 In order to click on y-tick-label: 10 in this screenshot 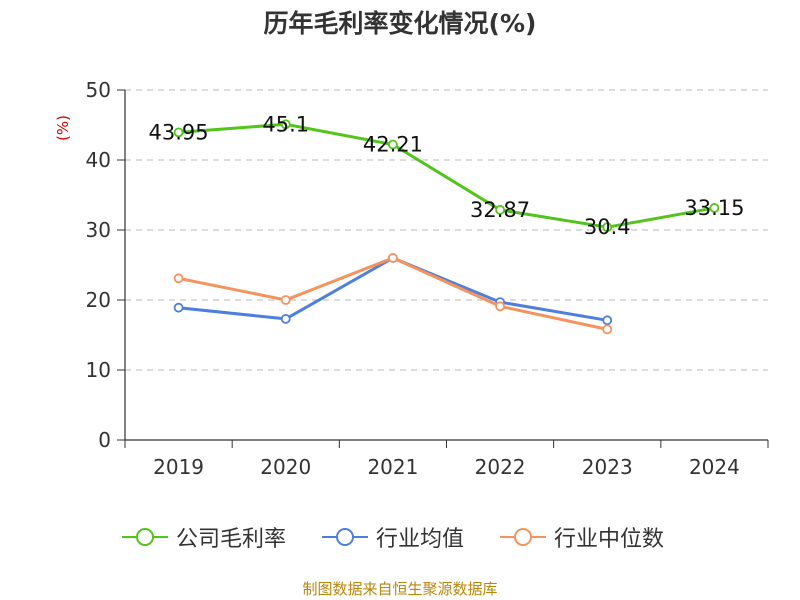, I will do `click(98, 370)`.